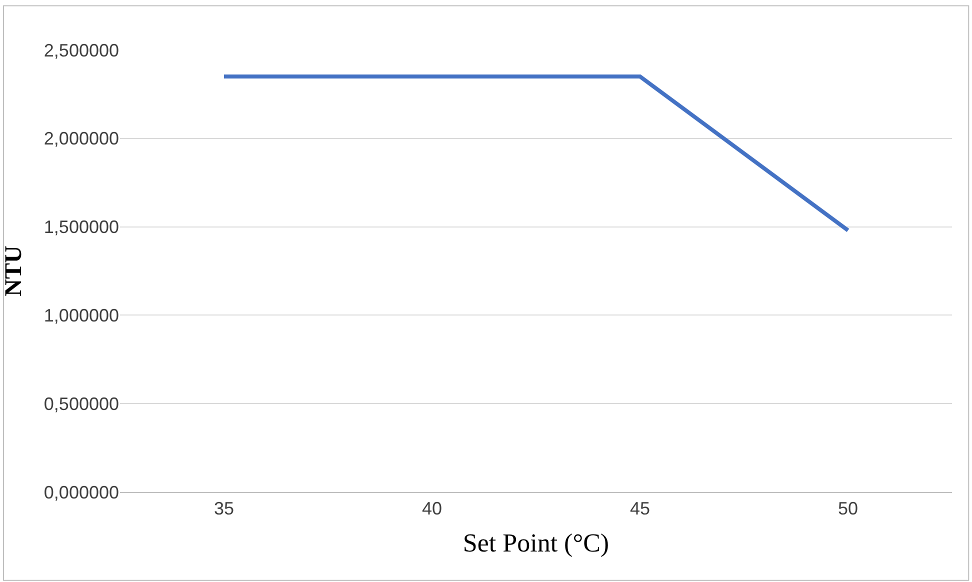 Image resolution: width=972 pixels, height=582 pixels. I want to click on x-tick-label: 35, so click(224, 508).